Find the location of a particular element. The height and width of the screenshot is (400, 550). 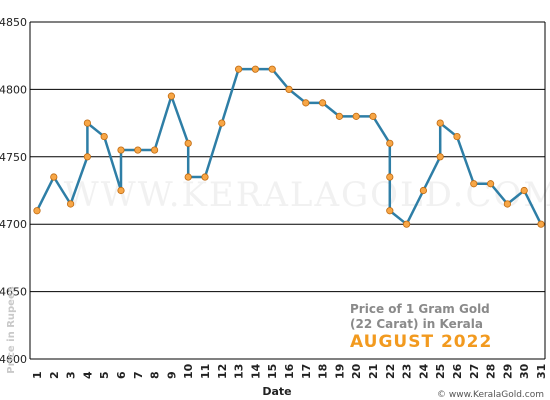

caption-month: AUGUST 2022 is located at coordinates (421, 342).